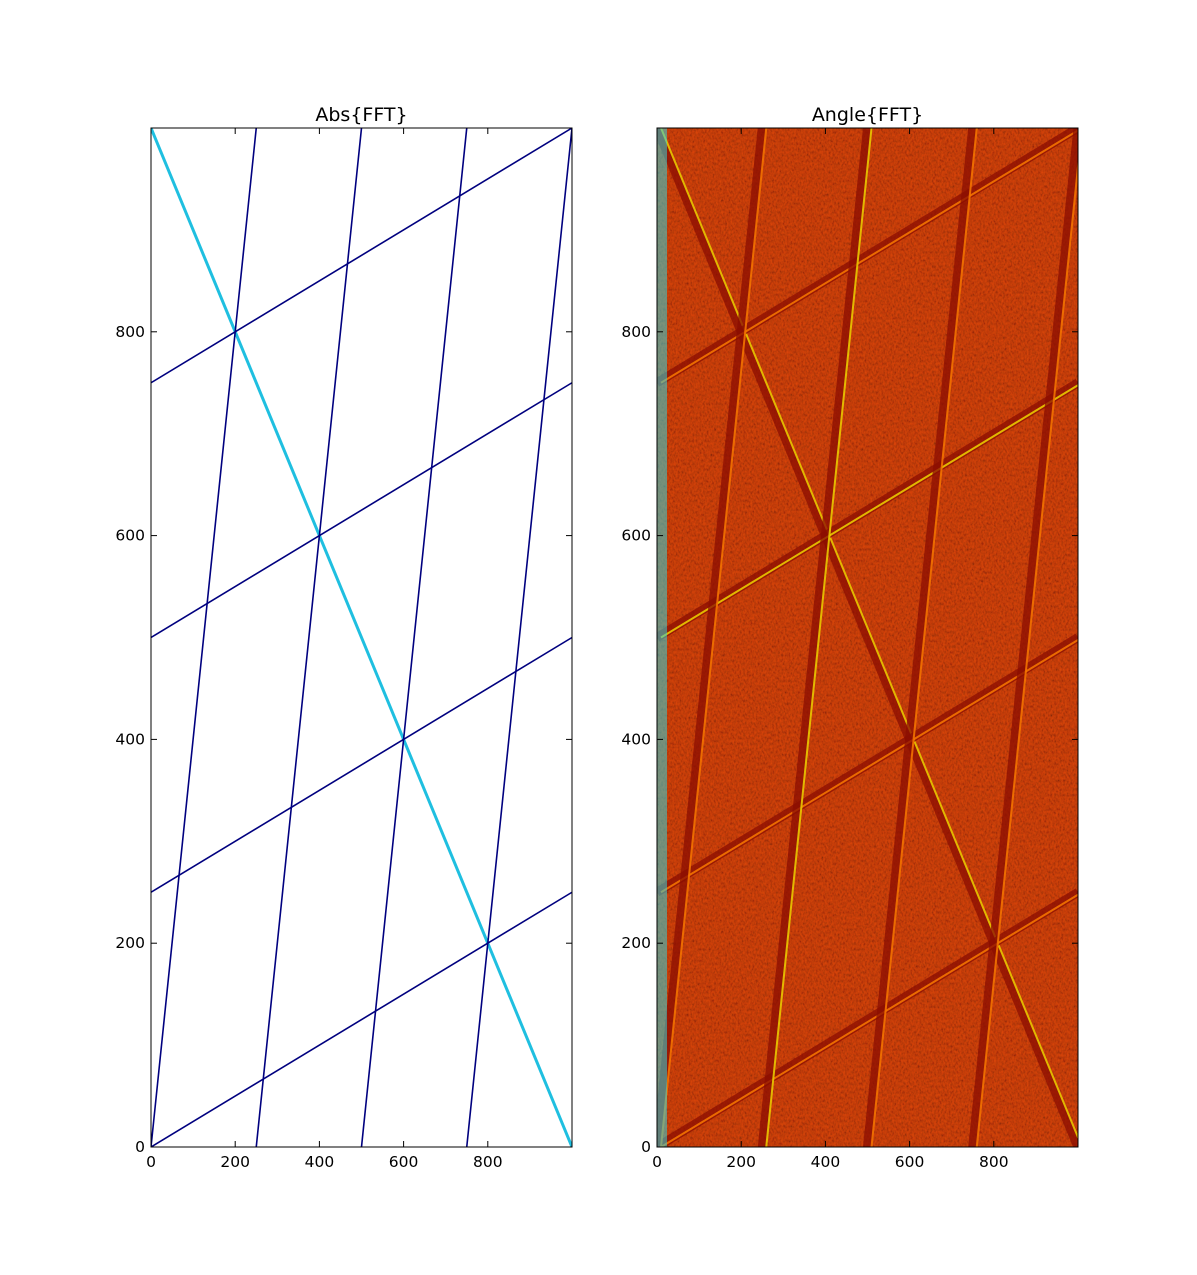  I want to click on angle-fft-ytick-label-3: 600, so click(636, 536).